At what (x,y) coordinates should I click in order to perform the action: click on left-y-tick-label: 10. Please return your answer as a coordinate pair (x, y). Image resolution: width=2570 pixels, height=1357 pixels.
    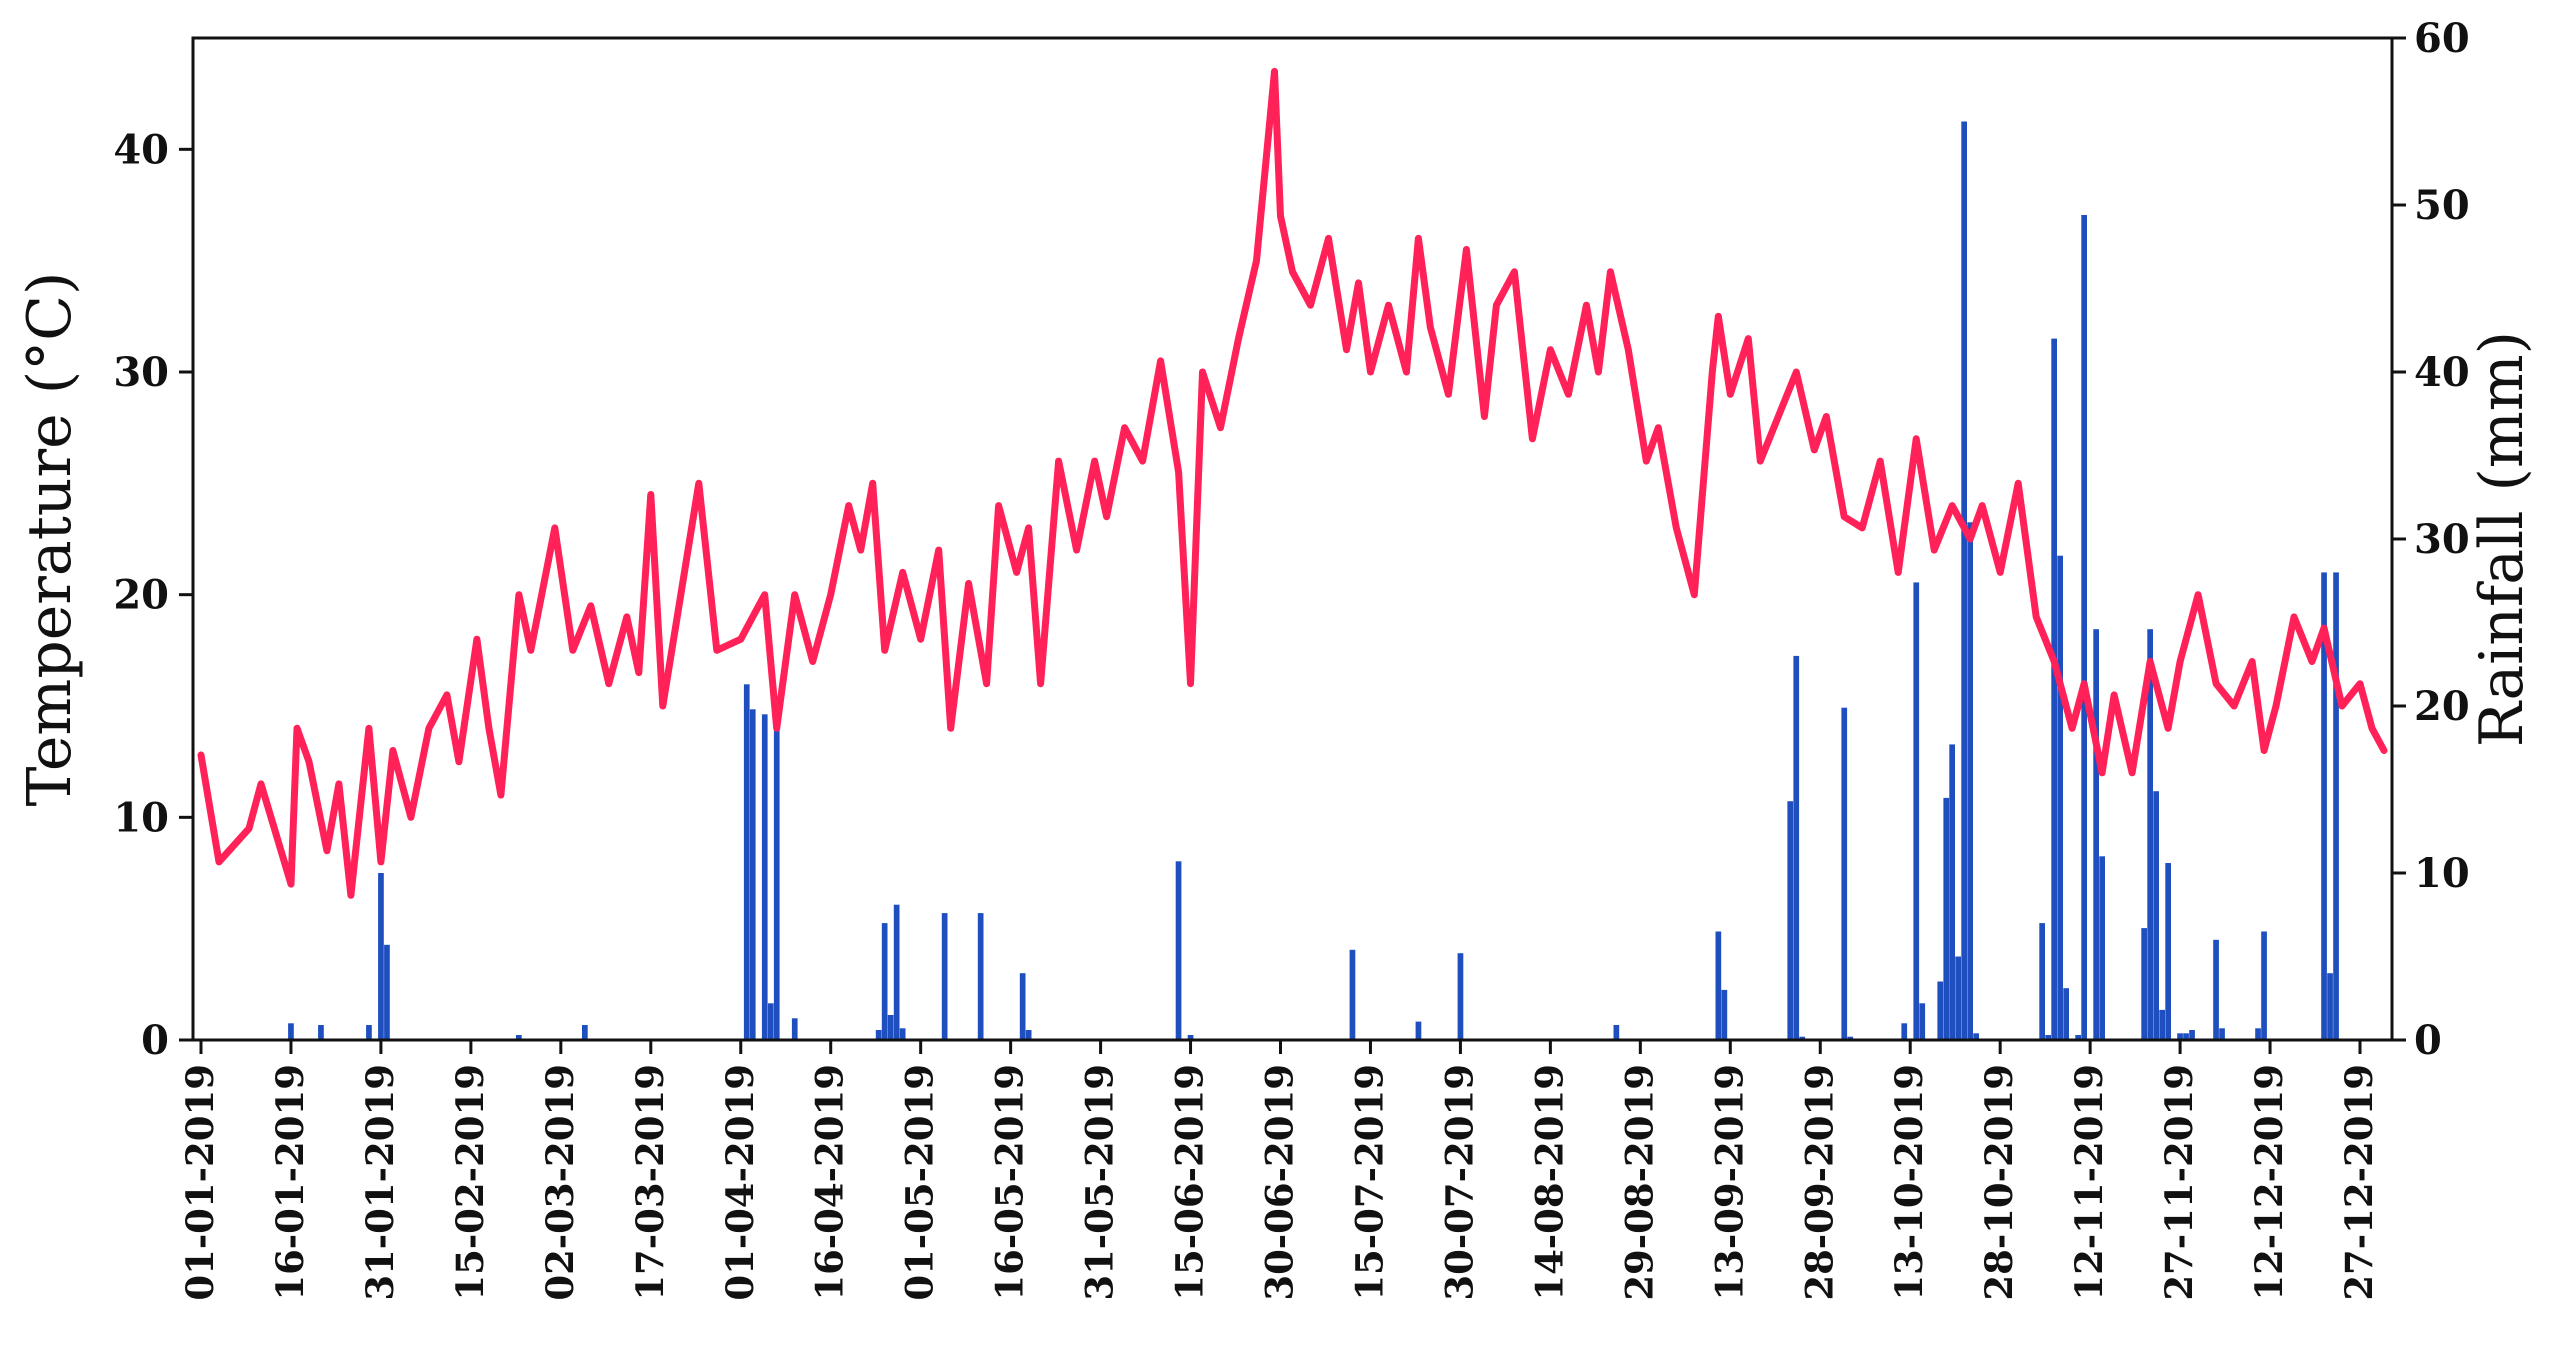
    Looking at the image, I should click on (141, 817).